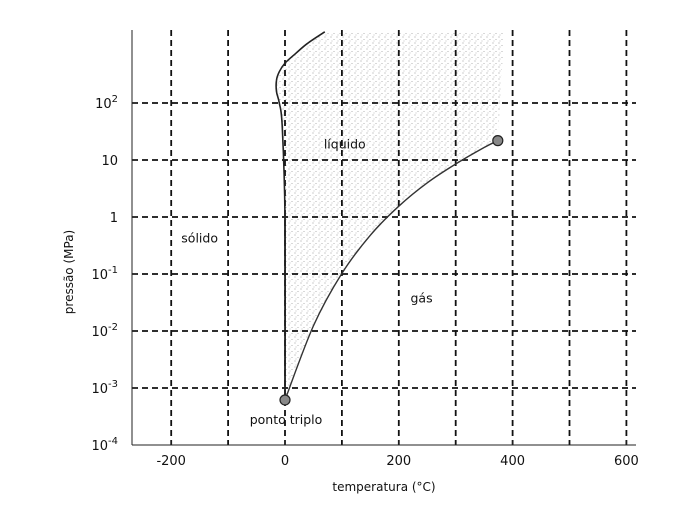 The height and width of the screenshot is (517, 693). Describe the element at coordinates (171, 461) in the screenshot. I see `x-tick-label: -200` at that location.